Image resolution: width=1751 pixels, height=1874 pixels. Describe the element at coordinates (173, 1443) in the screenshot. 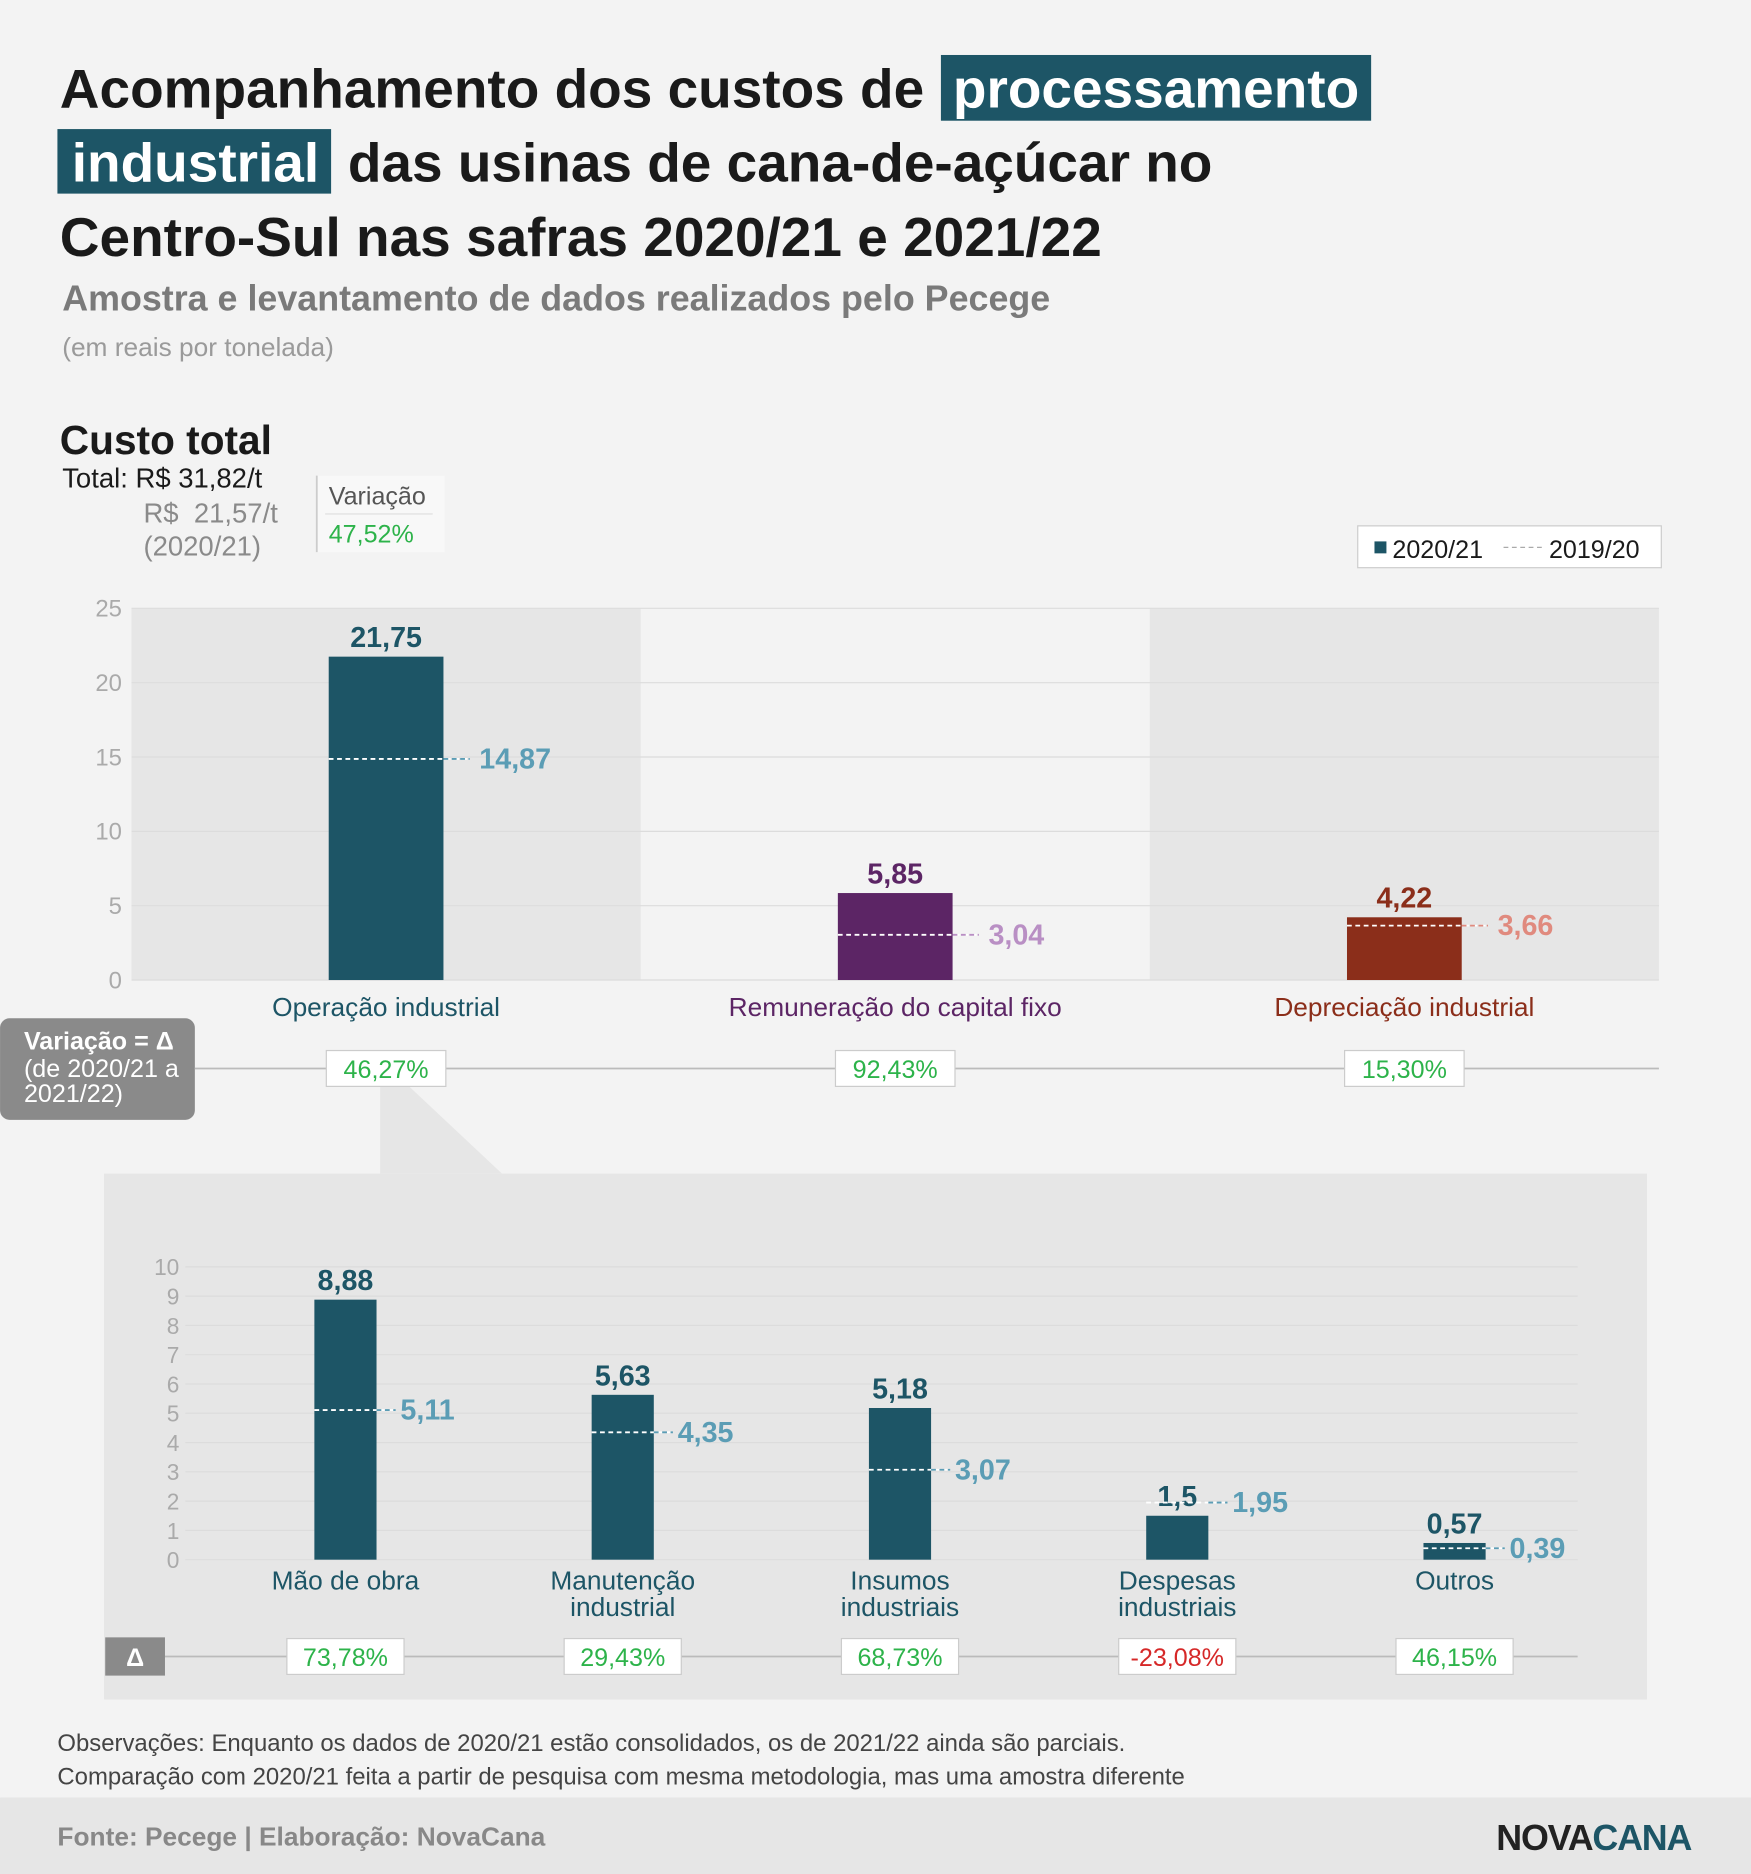

I see `y-tick-label: 4` at that location.